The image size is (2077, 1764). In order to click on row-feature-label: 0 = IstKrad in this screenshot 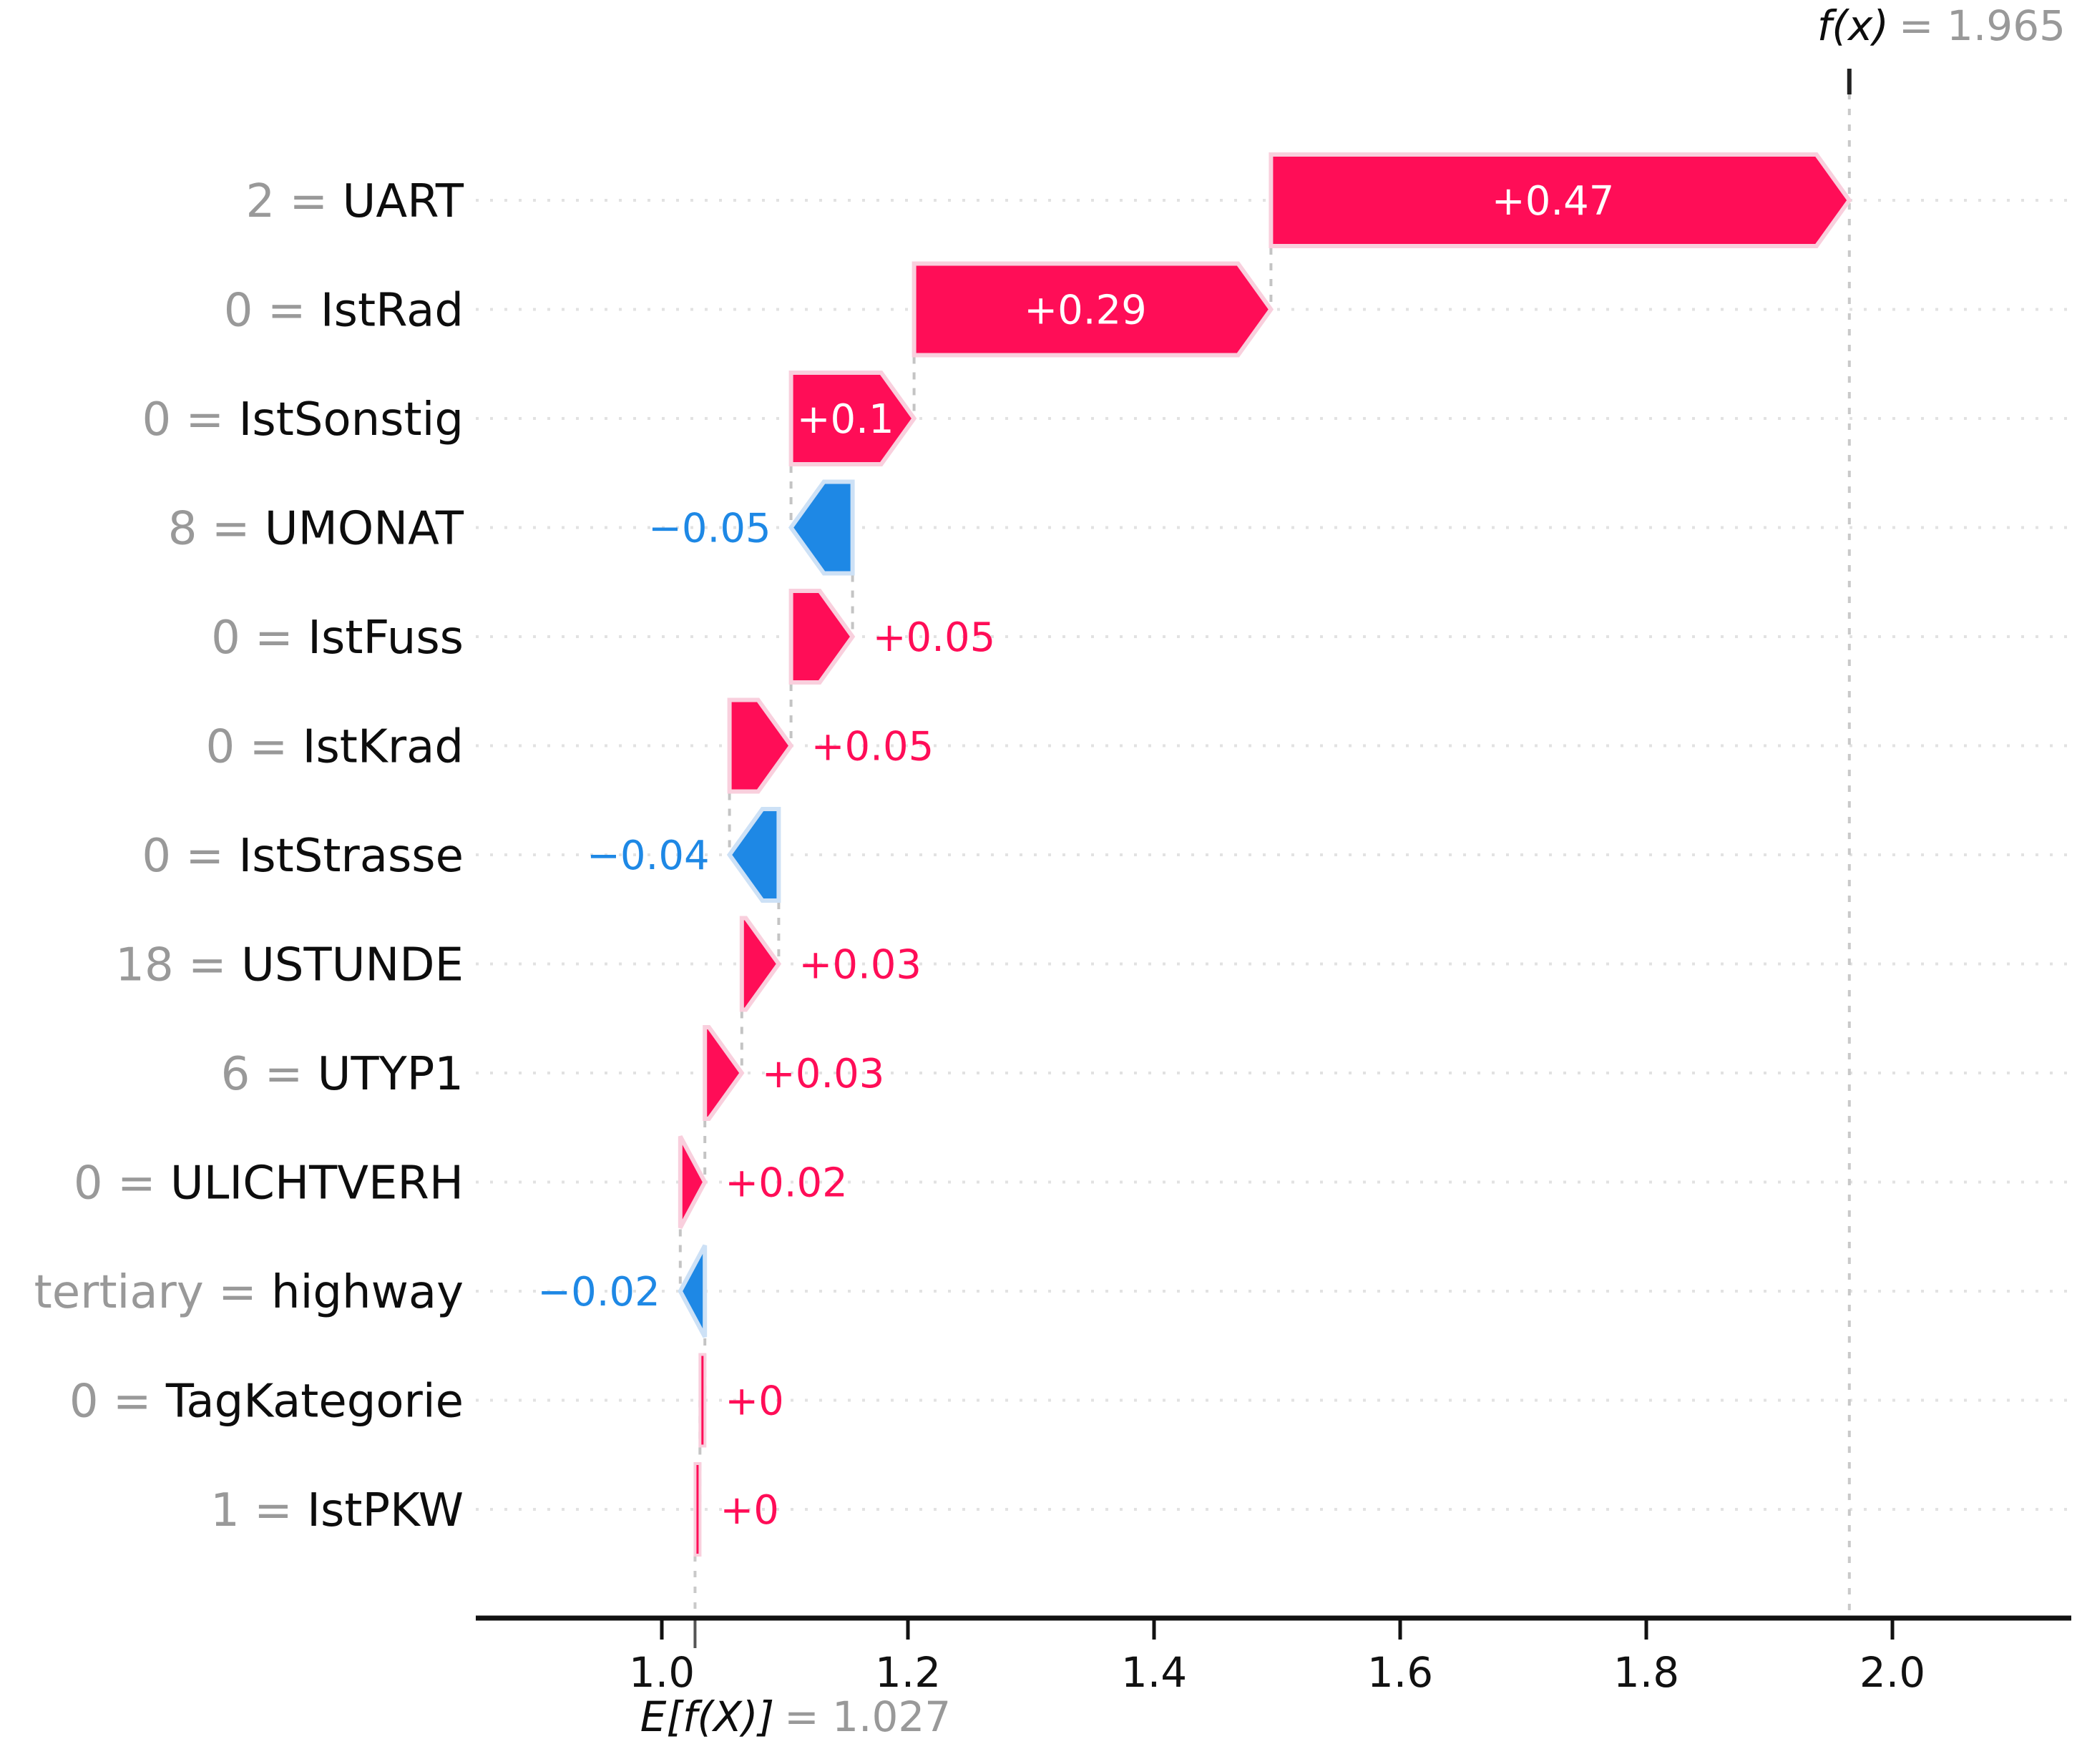, I will do `click(335, 748)`.